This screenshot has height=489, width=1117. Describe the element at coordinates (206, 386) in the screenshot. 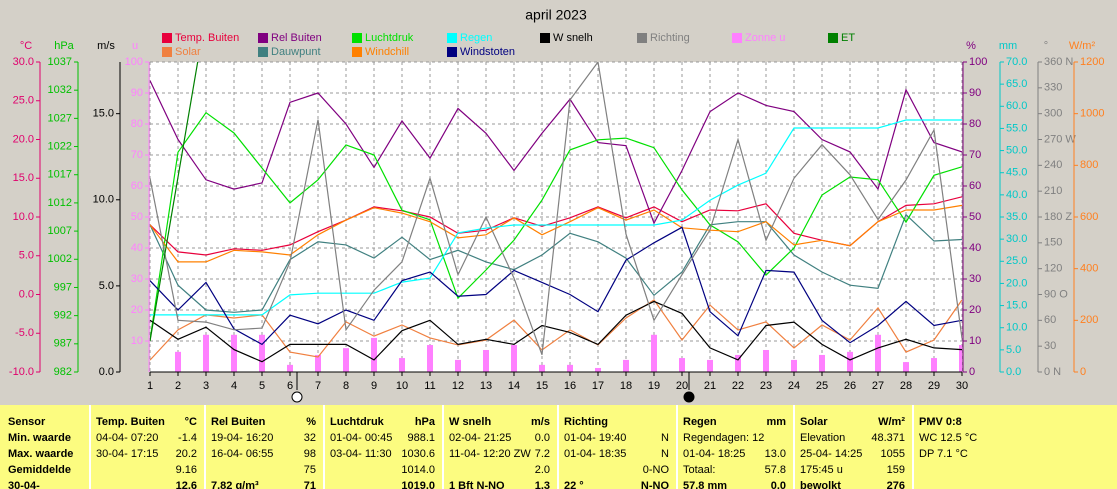

I see `x-tick-label: 3` at that location.